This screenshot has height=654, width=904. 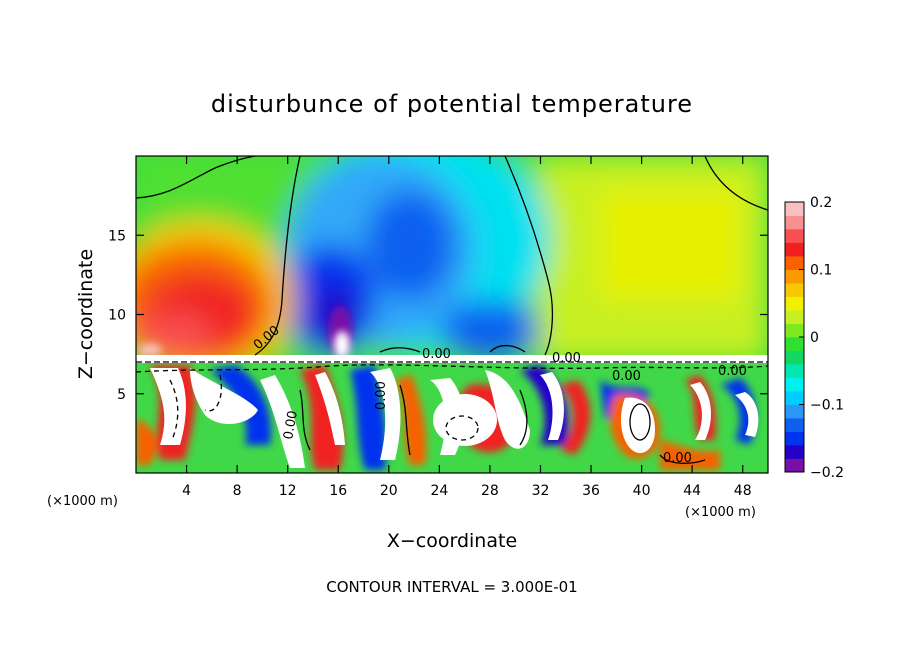 What do you see at coordinates (591, 491) in the screenshot?
I see `x-tick-label: 36` at bounding box center [591, 491].